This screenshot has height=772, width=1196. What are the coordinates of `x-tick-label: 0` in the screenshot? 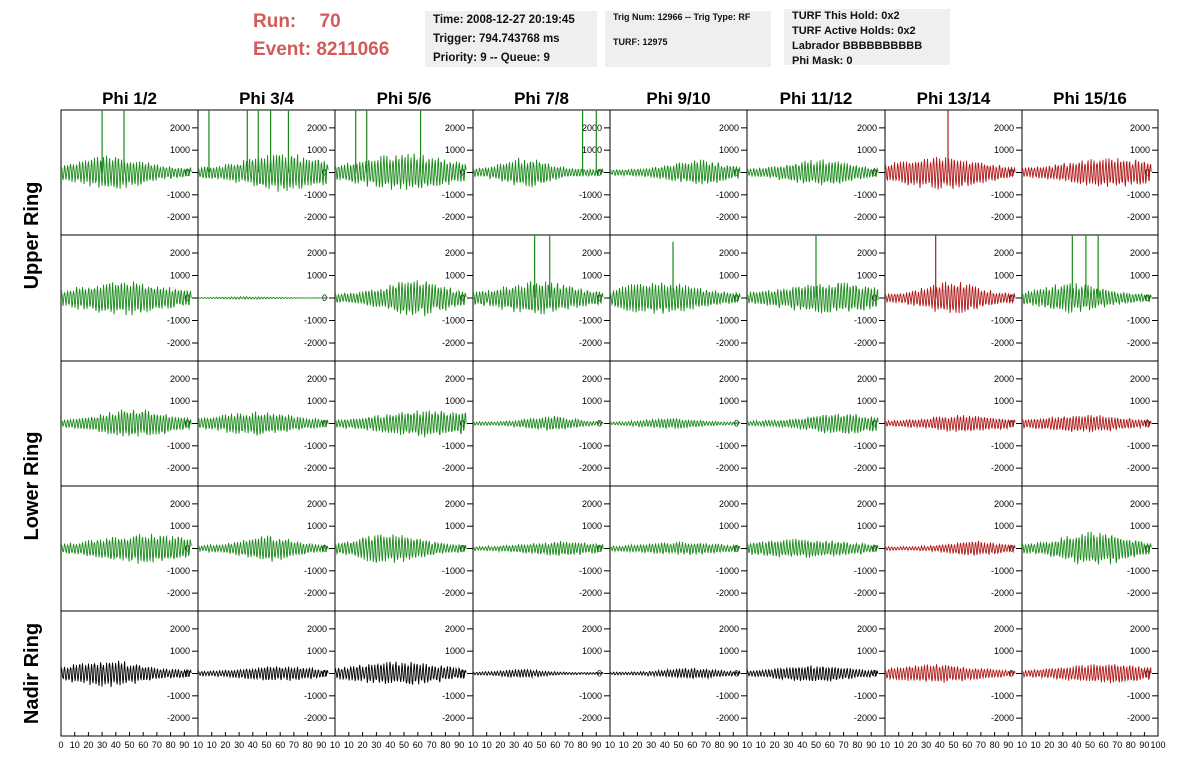 It's located at (60, 745).